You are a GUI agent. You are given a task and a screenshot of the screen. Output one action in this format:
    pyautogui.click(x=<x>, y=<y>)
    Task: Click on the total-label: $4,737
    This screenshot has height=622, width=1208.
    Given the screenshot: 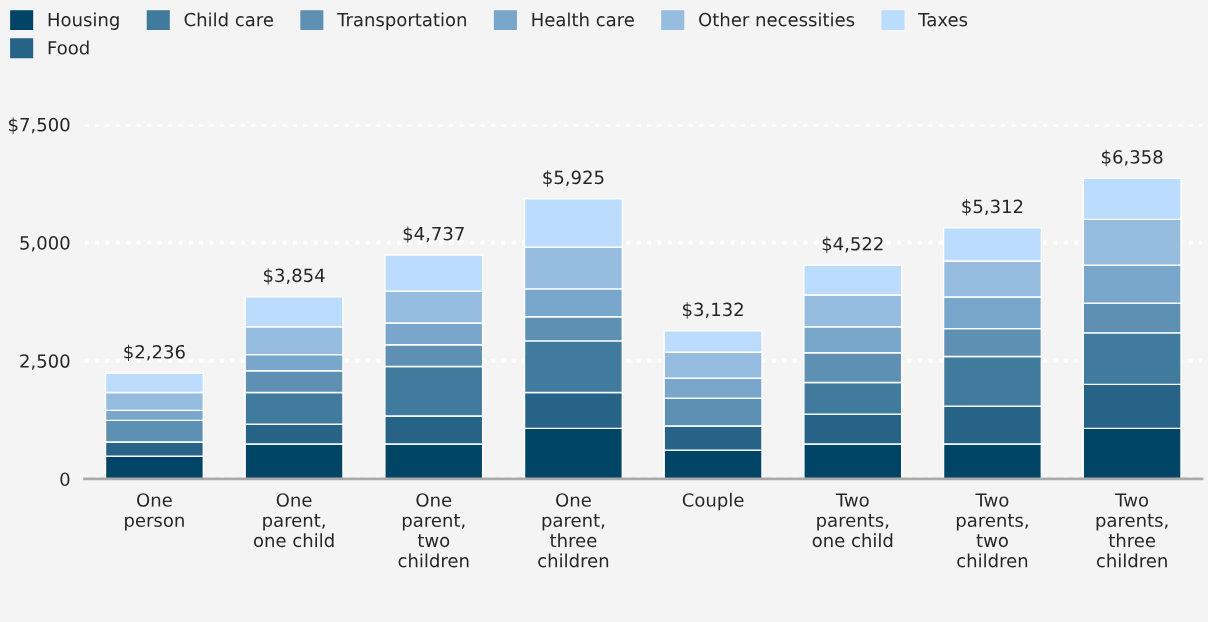 What is the action you would take?
    pyautogui.click(x=433, y=234)
    